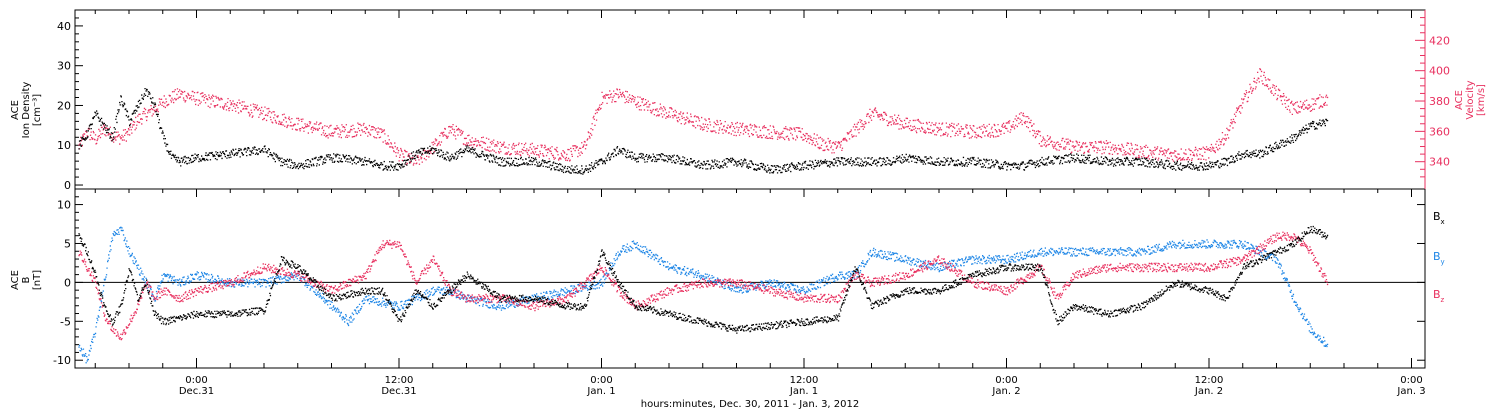  I want to click on legend-bx: Bx, so click(1439, 218).